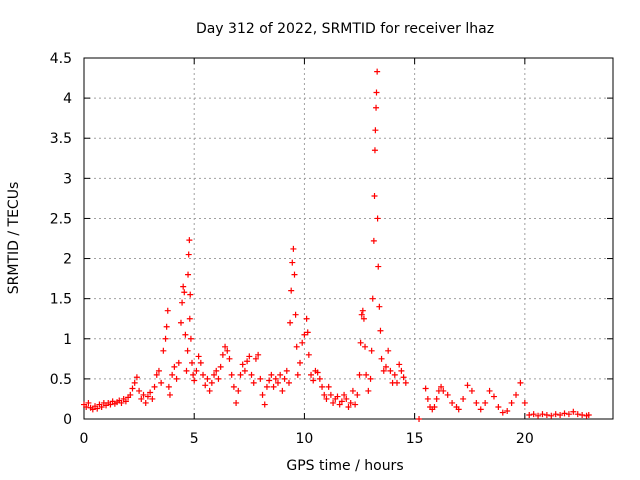 Image resolution: width=640 pixels, height=480 pixels. Describe the element at coordinates (525, 439) in the screenshot. I see `x-tick-label: 20` at that location.